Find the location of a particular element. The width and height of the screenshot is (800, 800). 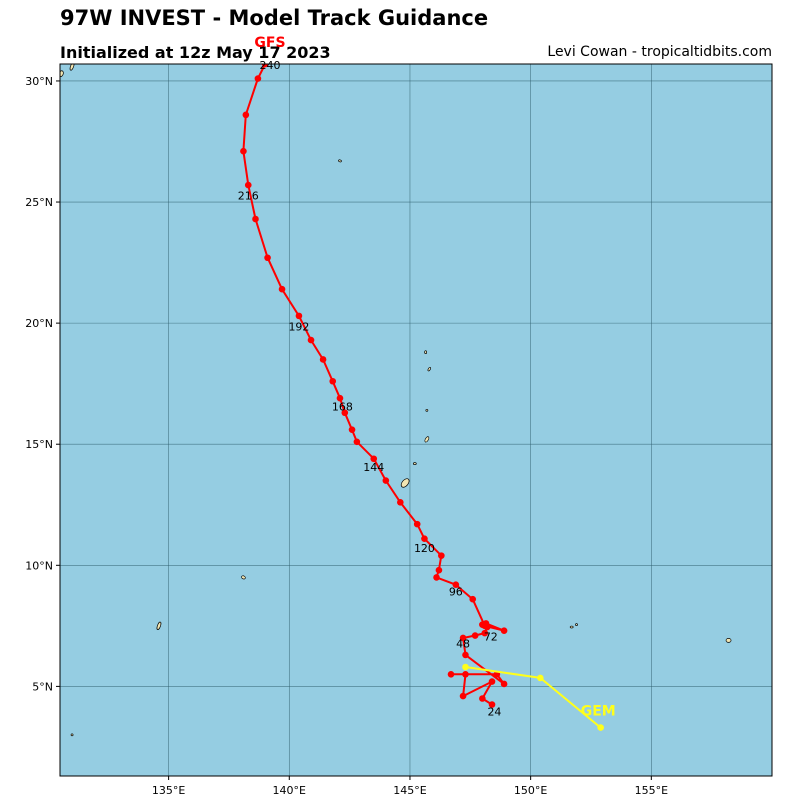

x-tick-label: 150°E is located at coordinates (530, 790).